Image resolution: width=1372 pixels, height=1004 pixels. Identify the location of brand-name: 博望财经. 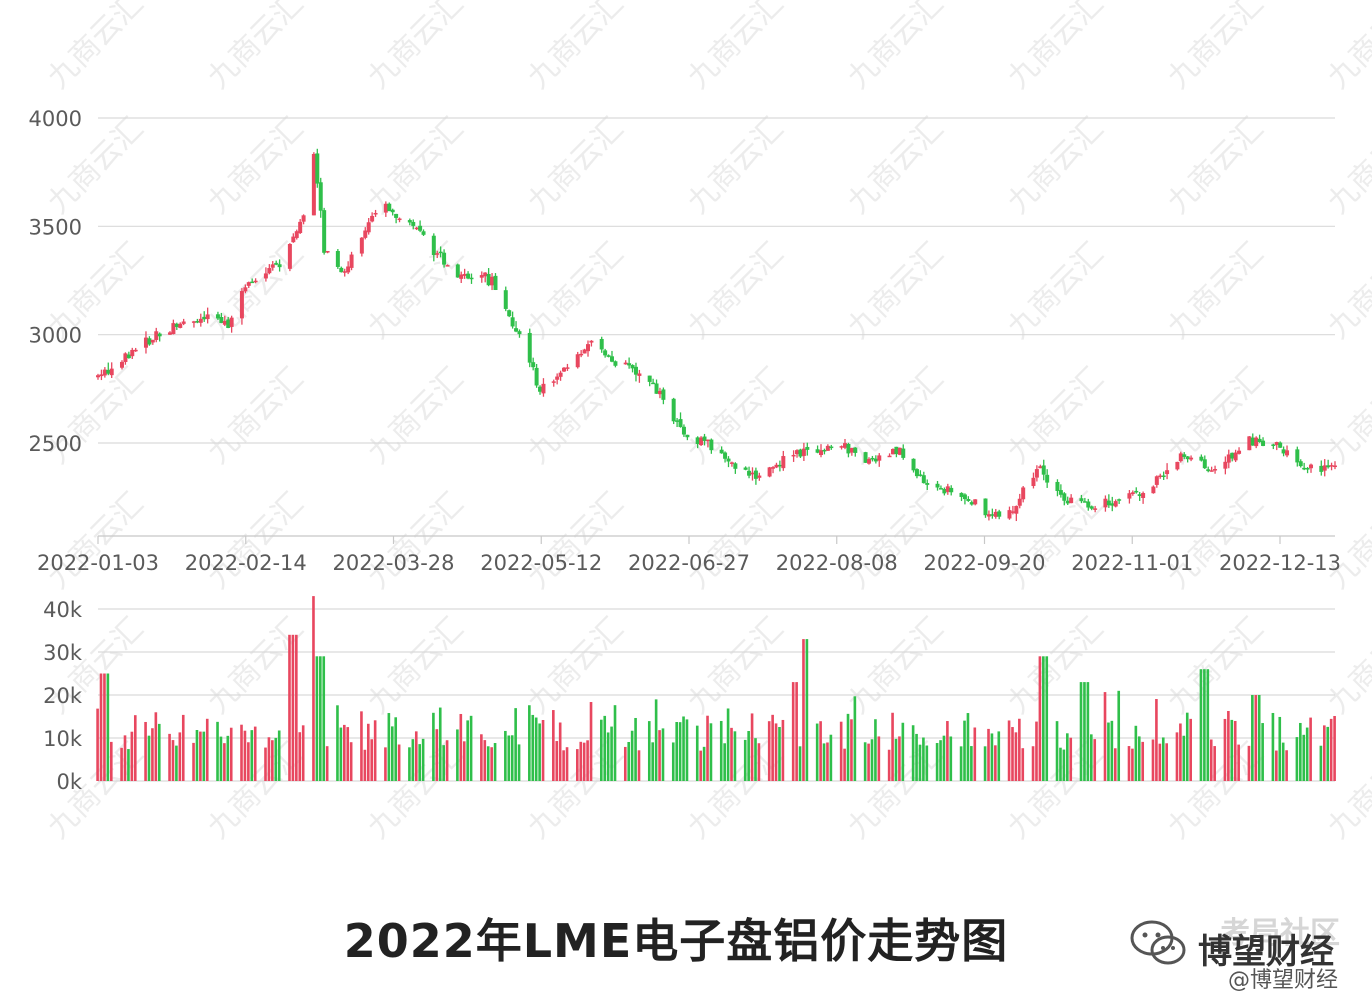
(1266, 952).